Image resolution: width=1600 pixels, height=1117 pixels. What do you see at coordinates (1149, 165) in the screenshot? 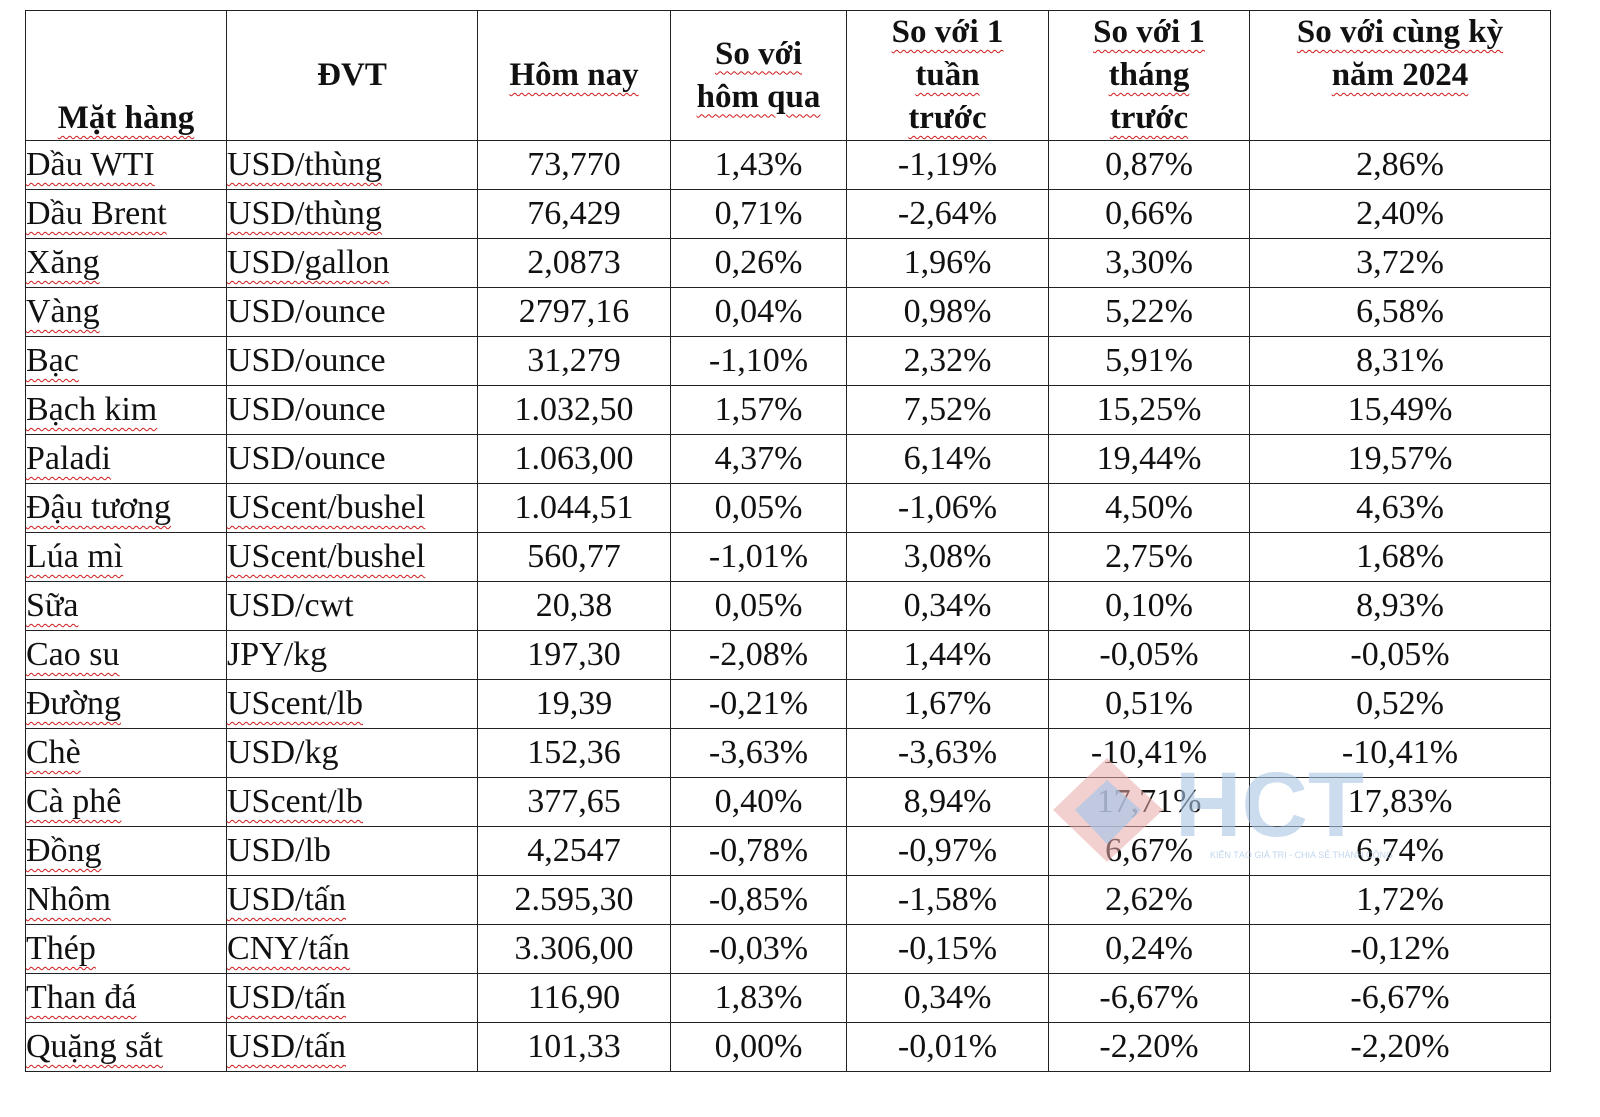
I see `cell-vs-month: 0,87%` at bounding box center [1149, 165].